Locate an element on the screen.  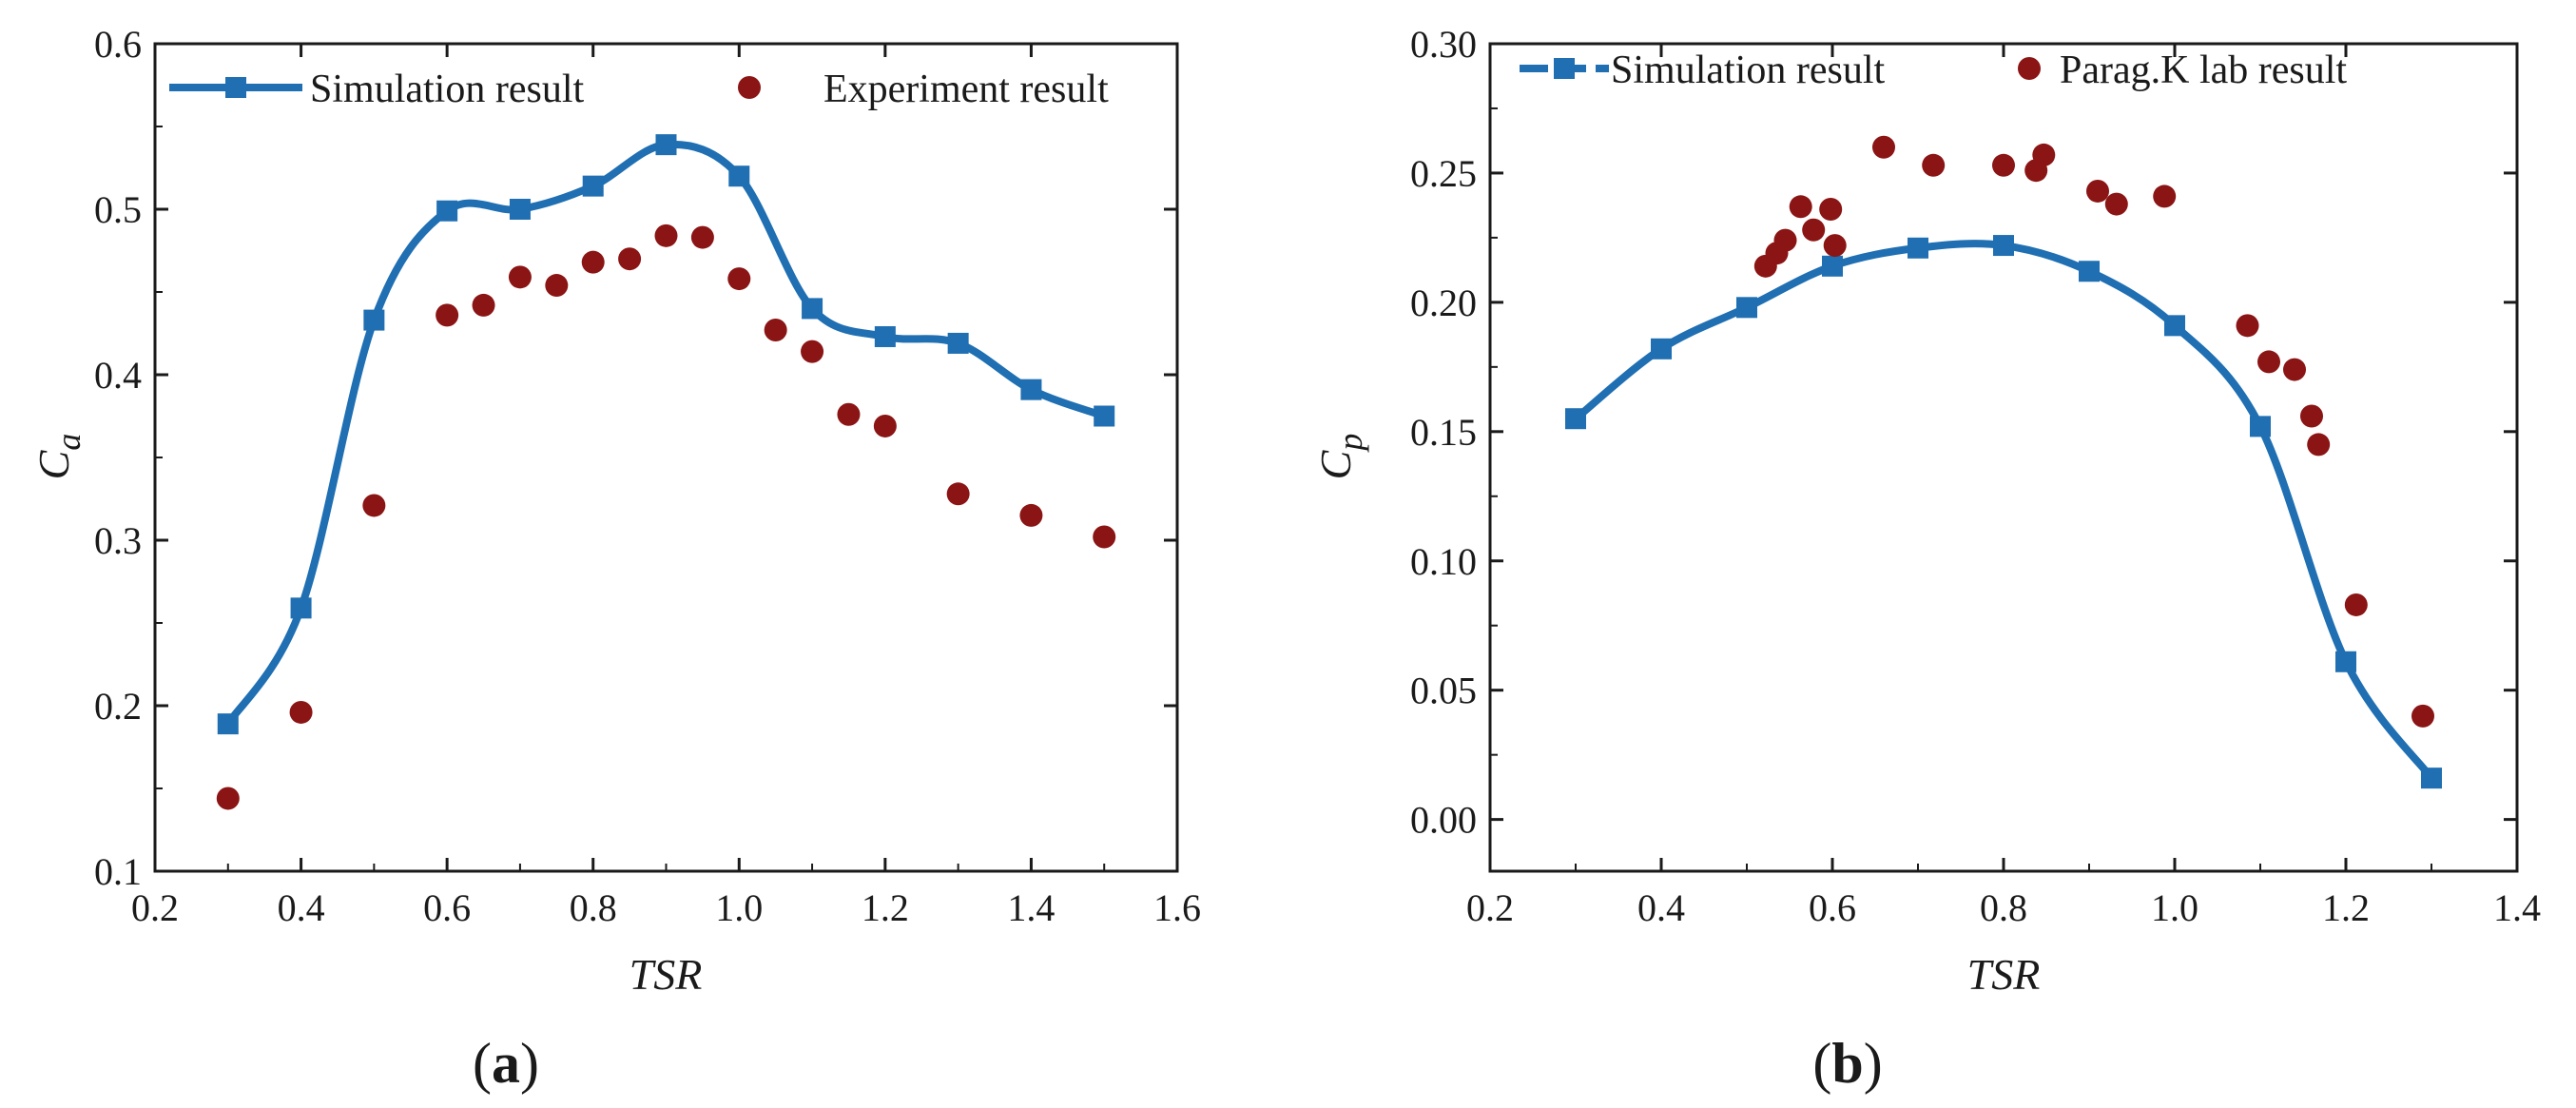
y-tick-label: 0.20 is located at coordinates (1443, 303).